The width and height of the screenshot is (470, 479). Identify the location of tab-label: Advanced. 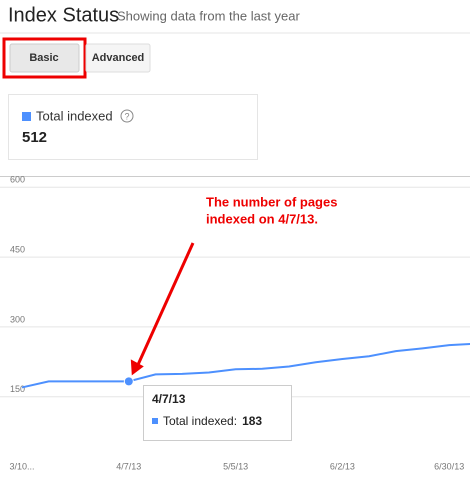
(118, 58).